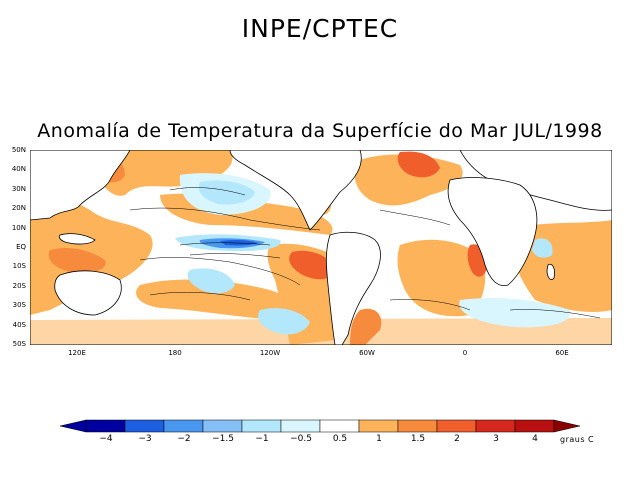  Describe the element at coordinates (534, 426) in the screenshot. I see `colorbar-box-pos3` at that location.